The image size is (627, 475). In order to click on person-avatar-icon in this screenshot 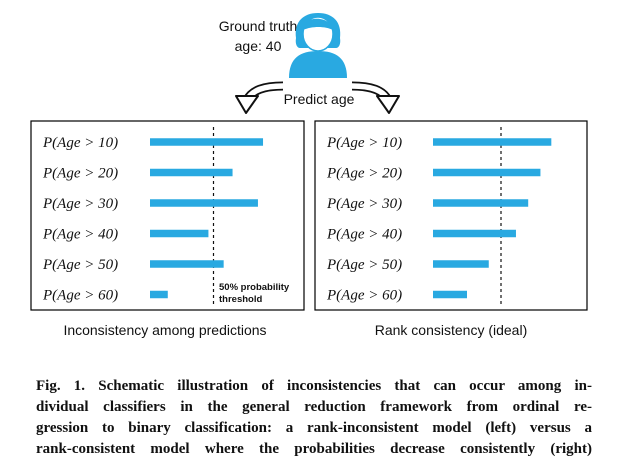, I will do `click(318, 45)`.